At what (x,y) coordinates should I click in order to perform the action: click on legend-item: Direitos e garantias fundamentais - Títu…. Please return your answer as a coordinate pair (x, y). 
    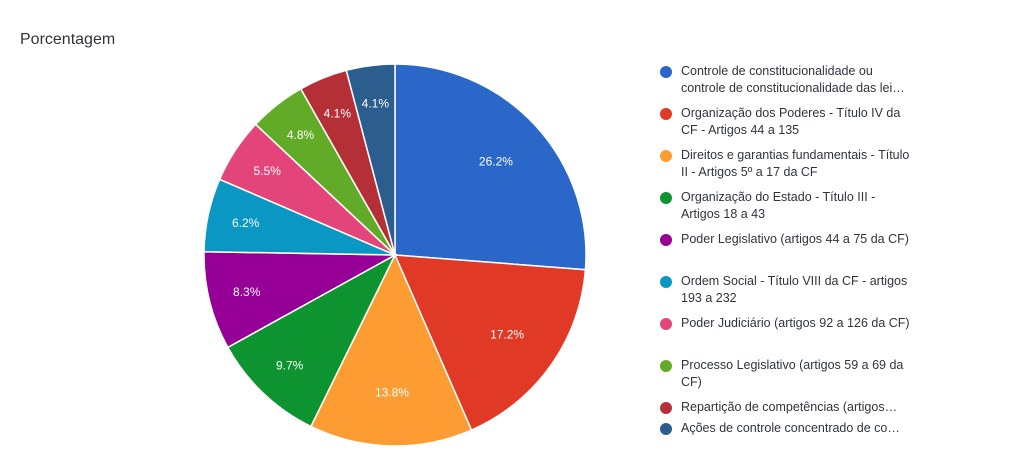
    Looking at the image, I should click on (810, 168).